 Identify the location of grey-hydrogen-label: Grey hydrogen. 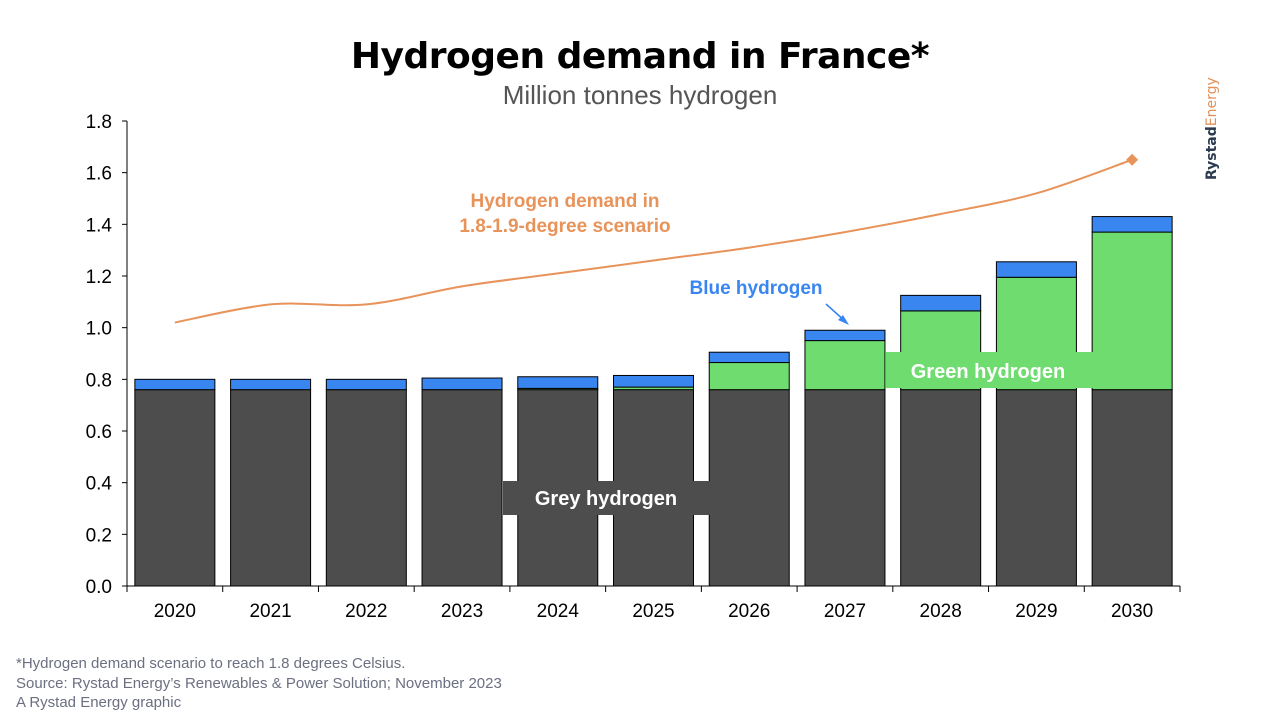
(606, 499).